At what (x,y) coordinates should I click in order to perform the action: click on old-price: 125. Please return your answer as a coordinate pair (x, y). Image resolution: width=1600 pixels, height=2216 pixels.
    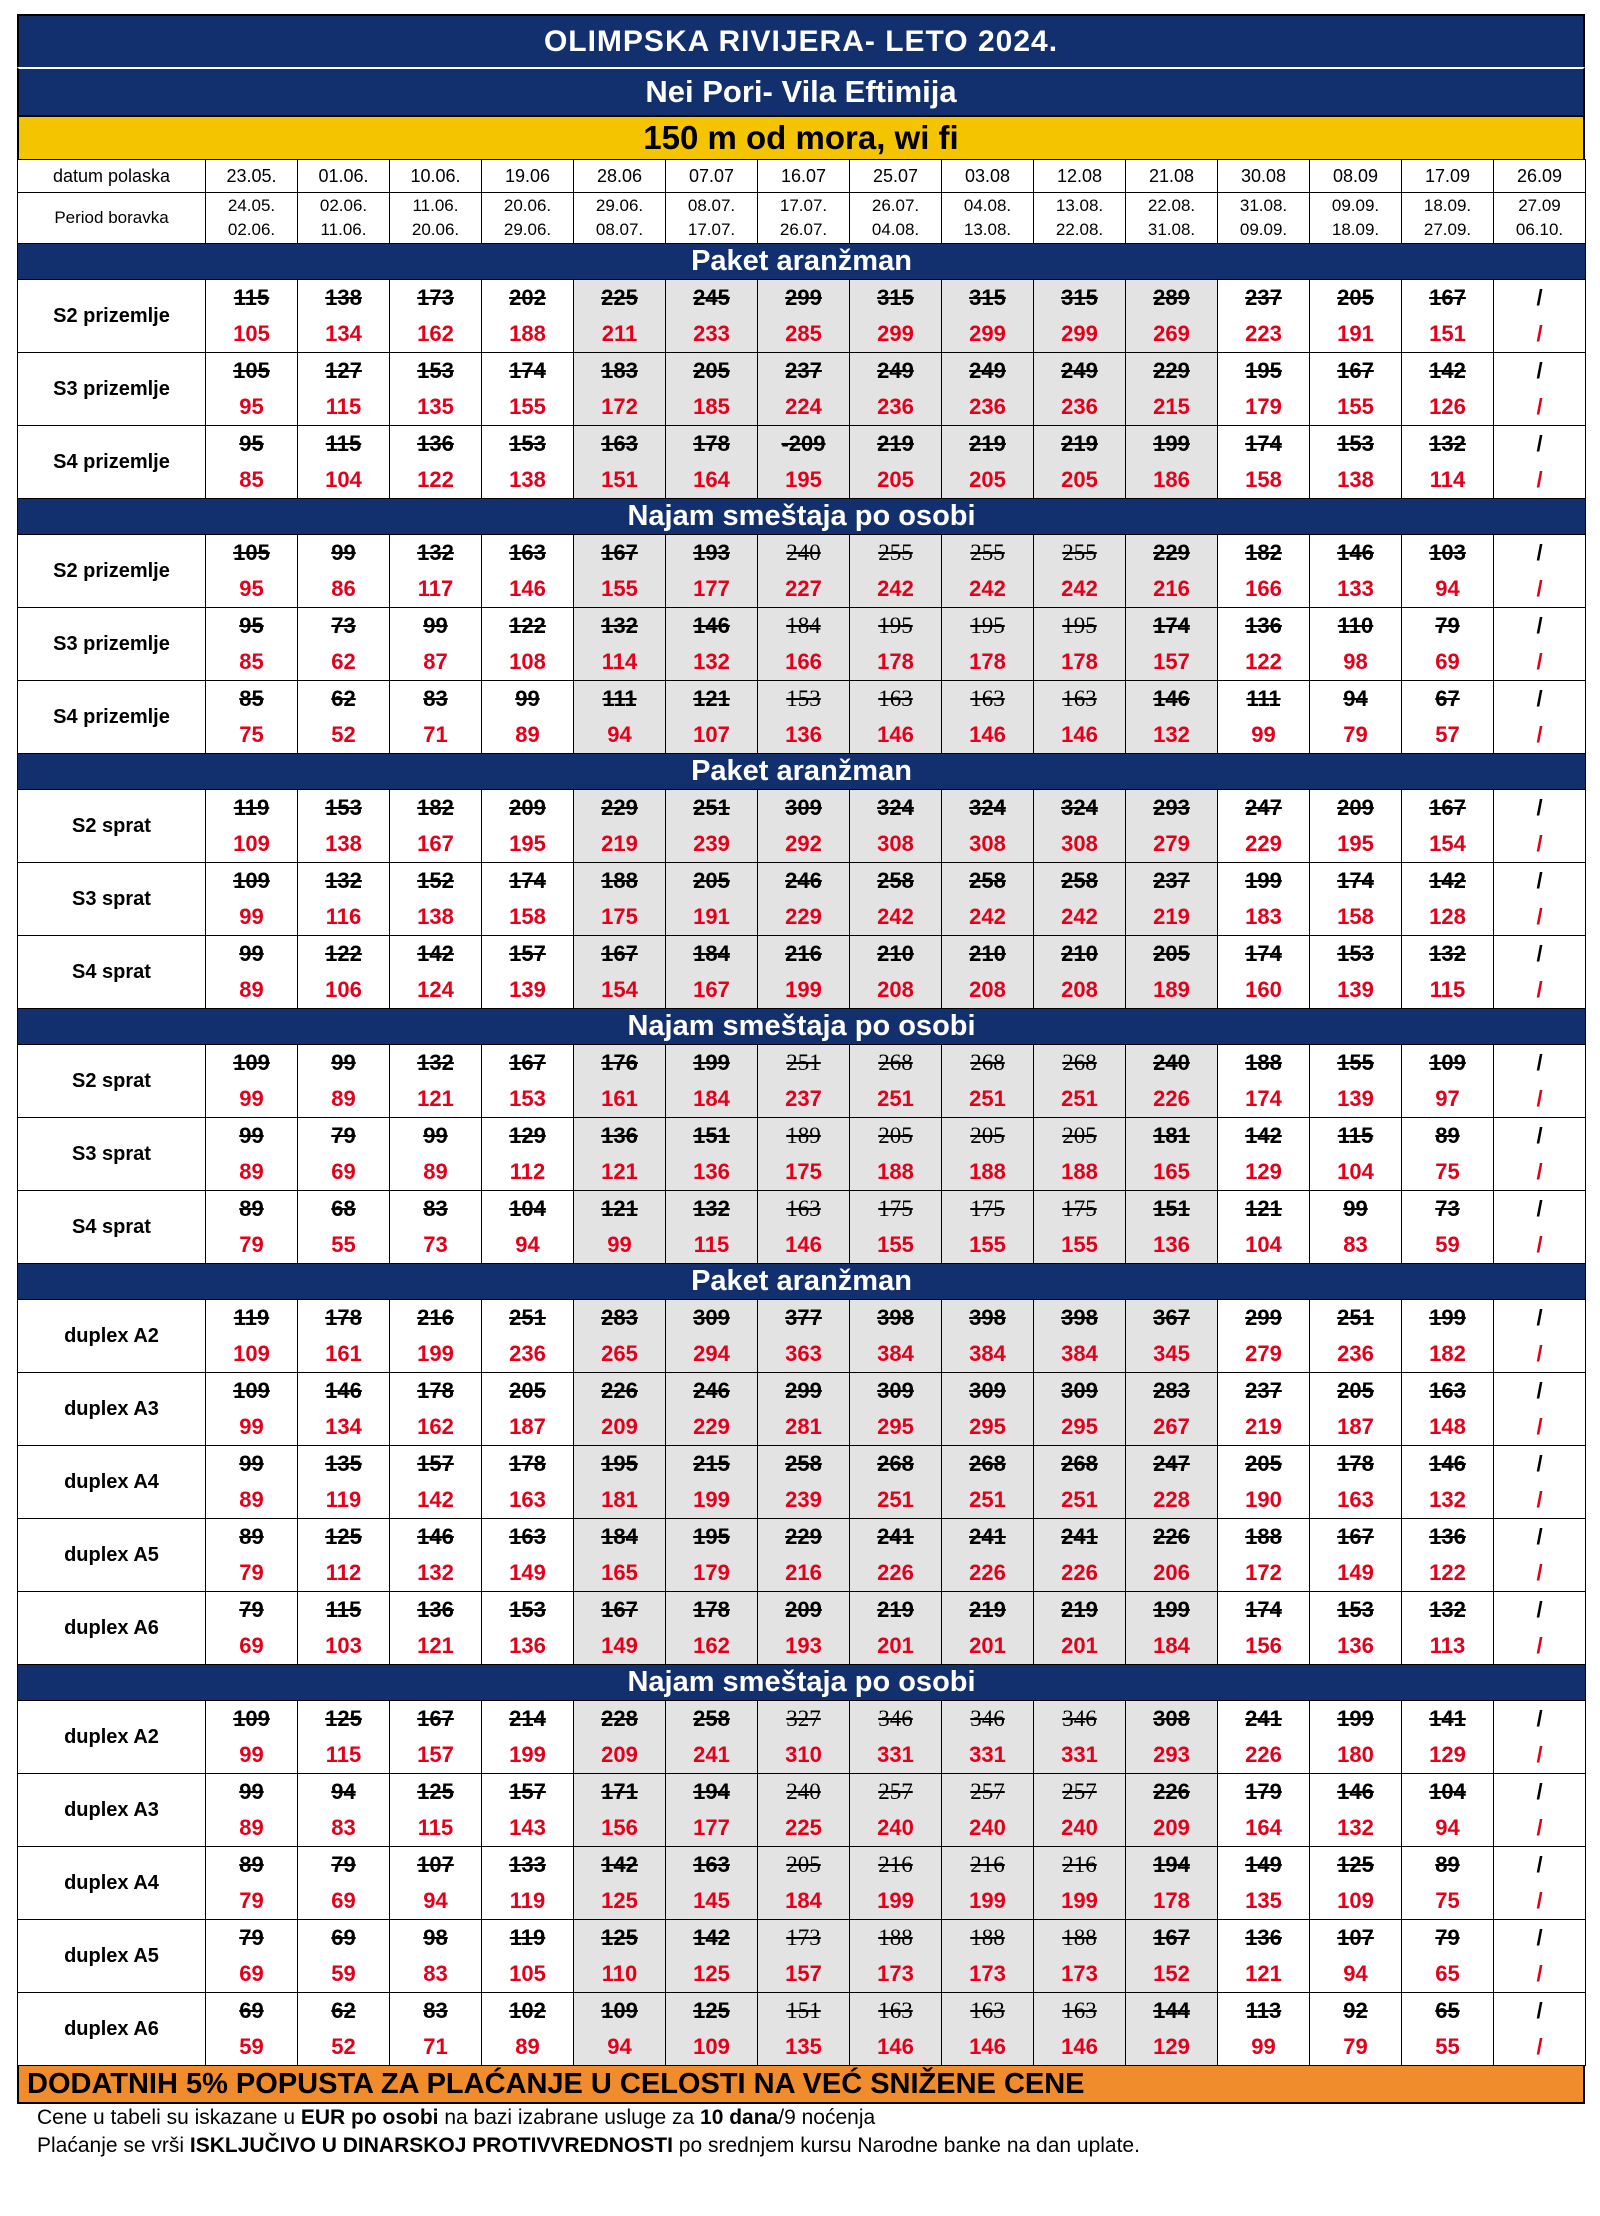
    Looking at the image, I should click on (619, 1937).